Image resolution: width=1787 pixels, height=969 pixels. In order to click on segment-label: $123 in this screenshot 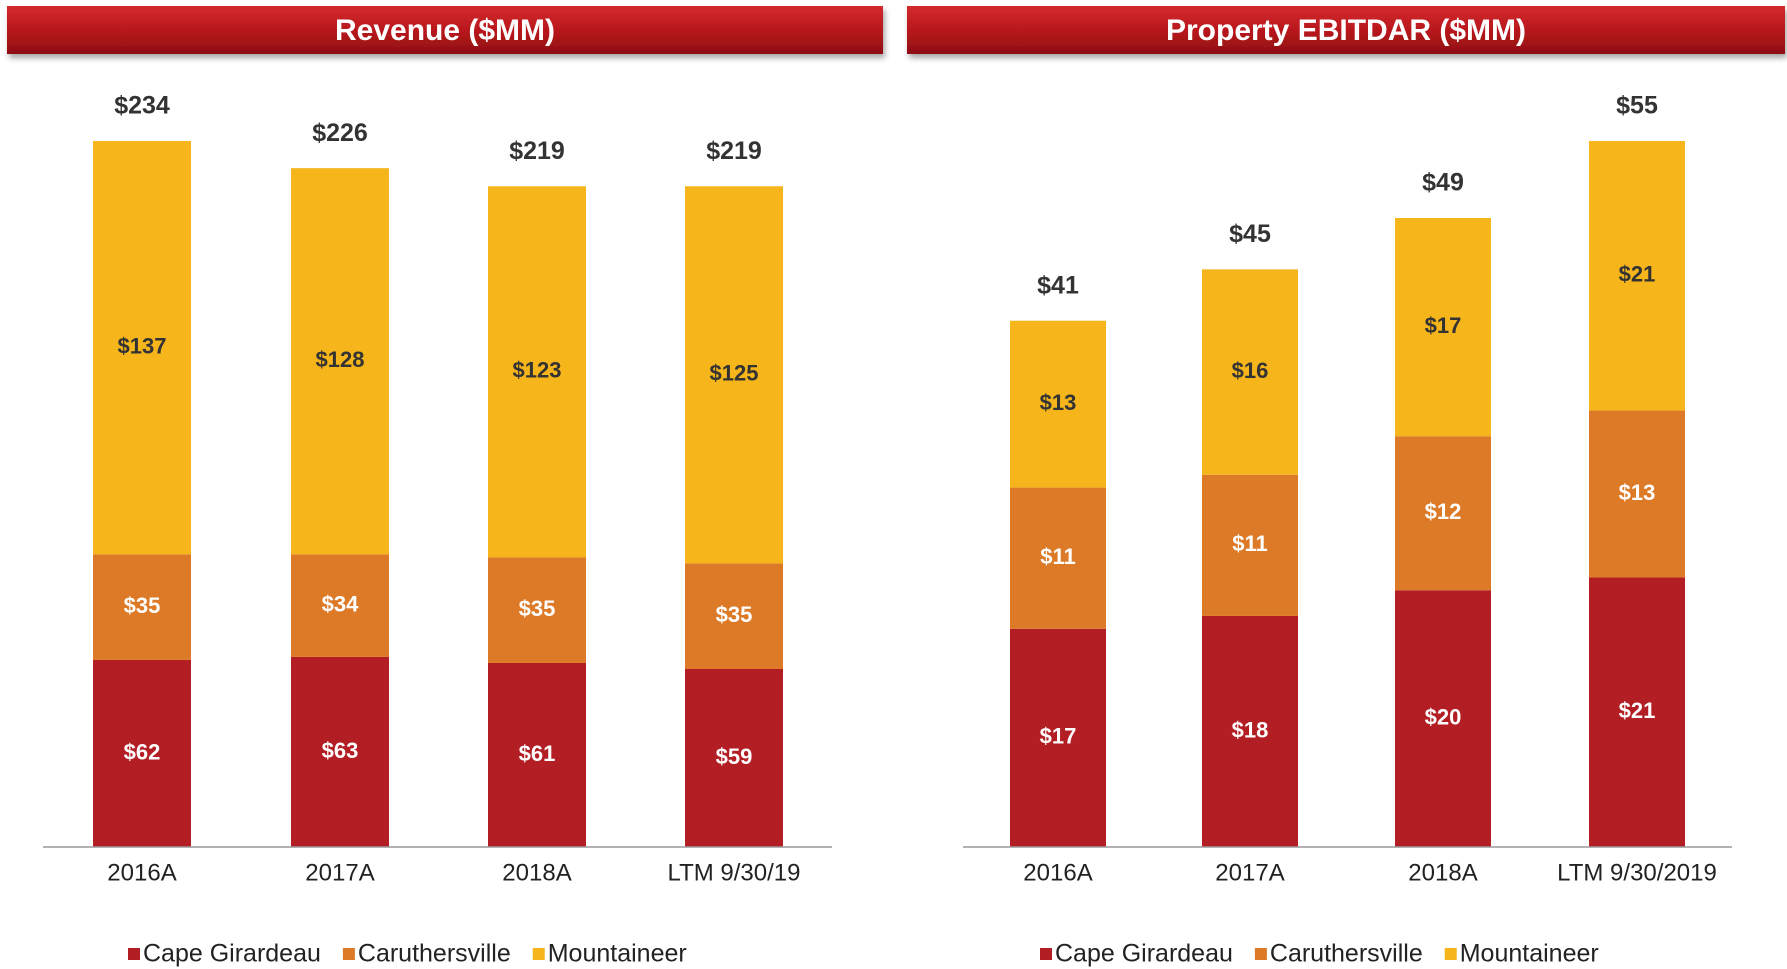, I will do `click(537, 370)`.